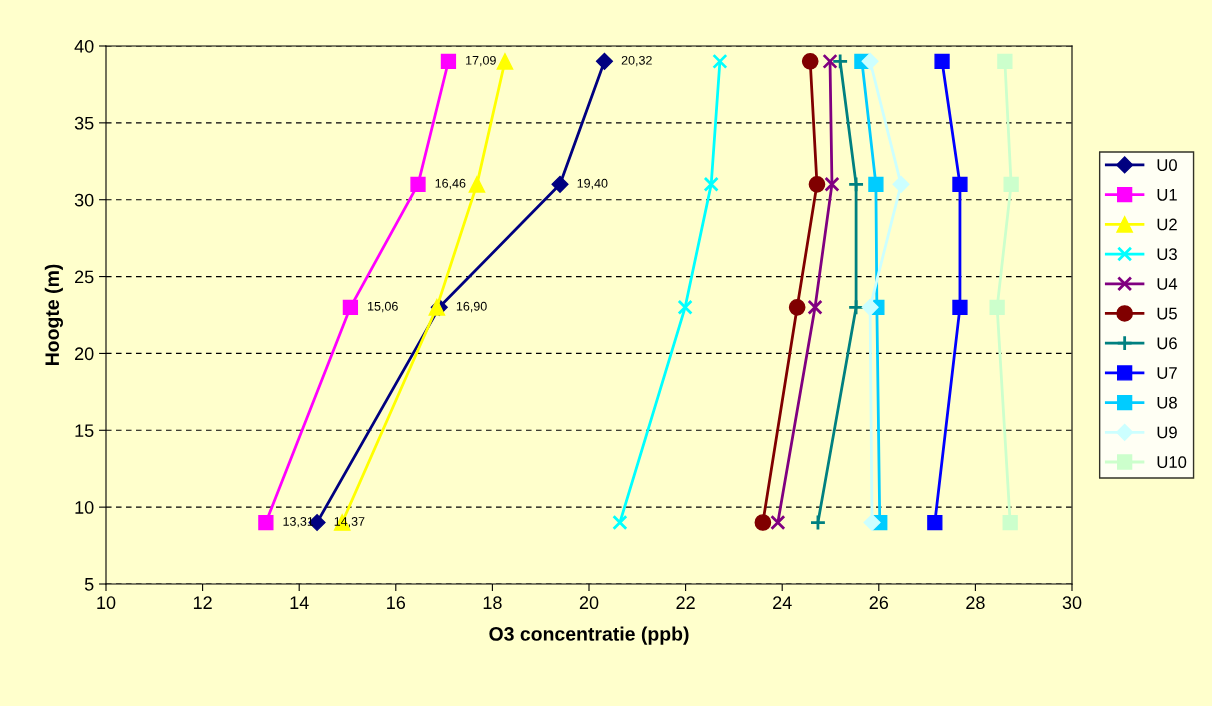 This screenshot has height=706, width=1212. Describe the element at coordinates (1167, 195) in the screenshot. I see `legend-label: U1` at that location.